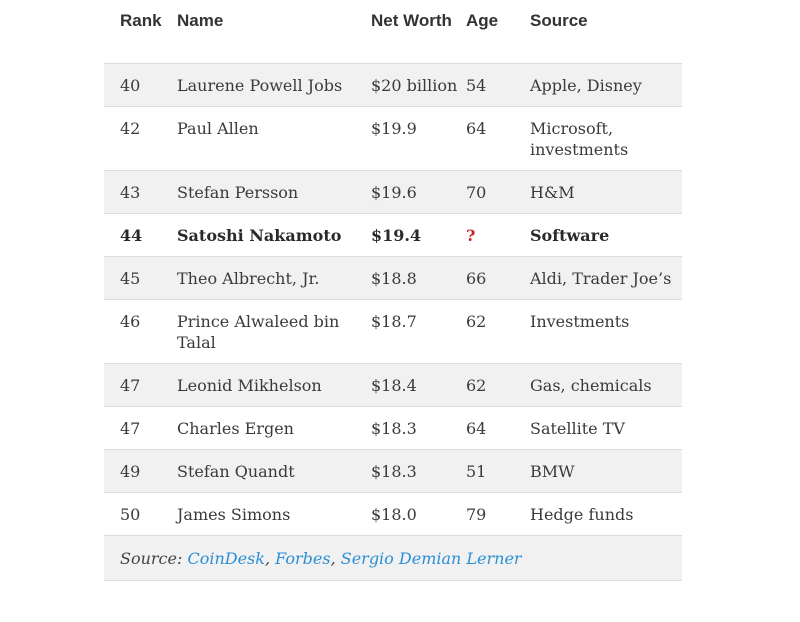 Image resolution: width=800 pixels, height=622 pixels. I want to click on cell-source: Aldi, Trader Joe’s, so click(606, 278).